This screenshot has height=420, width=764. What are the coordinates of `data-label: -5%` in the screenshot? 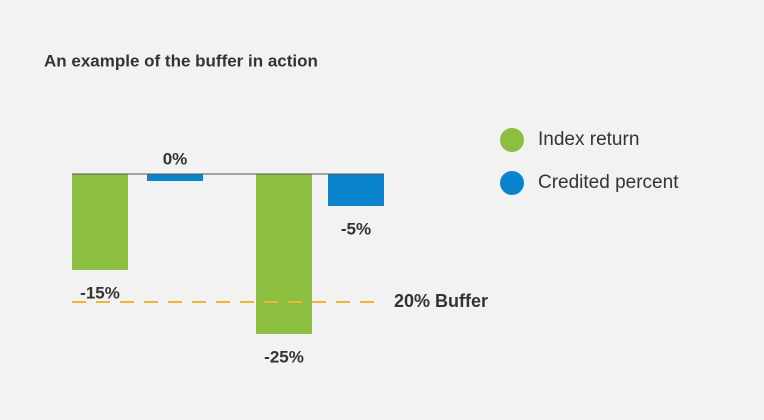 It's located at (356, 228).